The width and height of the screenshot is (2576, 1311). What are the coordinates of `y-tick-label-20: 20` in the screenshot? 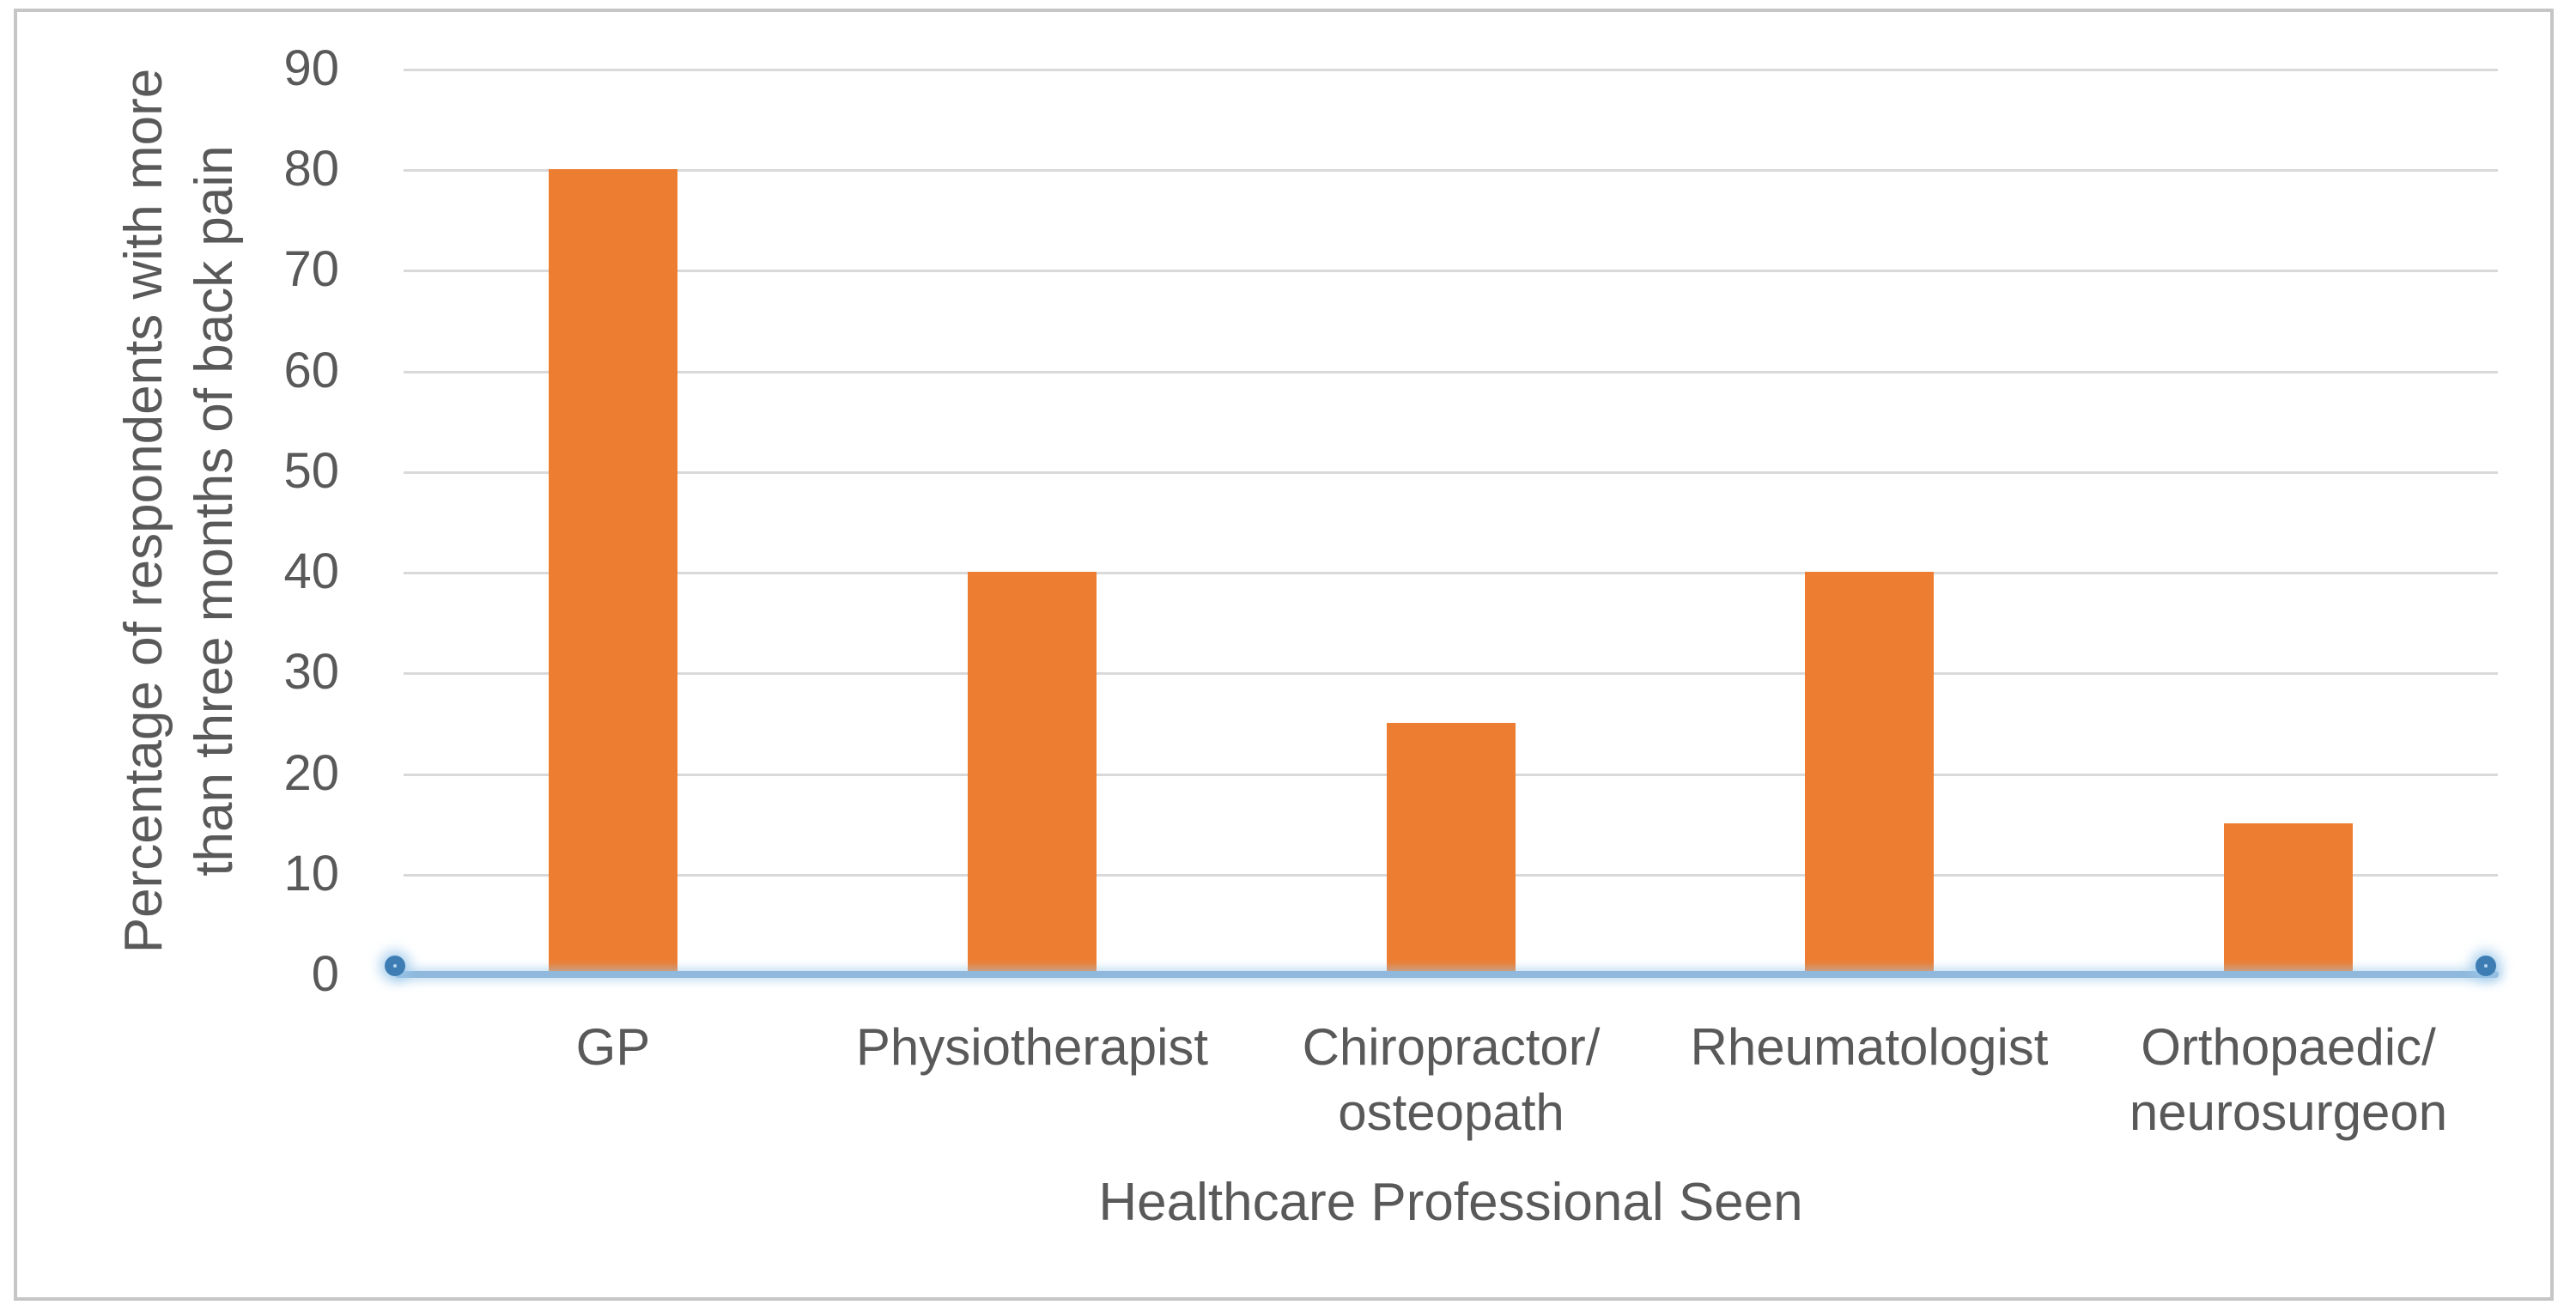 It's located at (311, 773).